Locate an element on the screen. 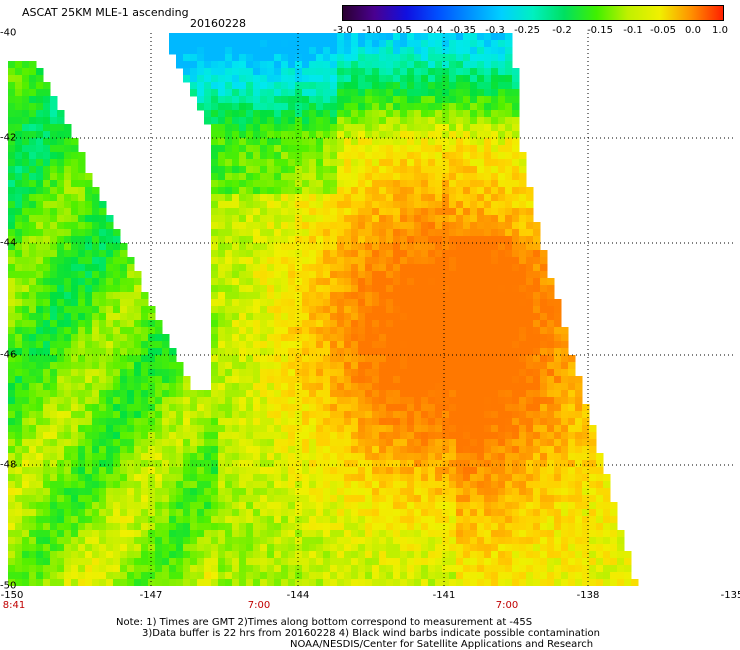 Image resolution: width=740 pixels, height=650 pixels. color-scale-tick: -0.4 is located at coordinates (433, 30).